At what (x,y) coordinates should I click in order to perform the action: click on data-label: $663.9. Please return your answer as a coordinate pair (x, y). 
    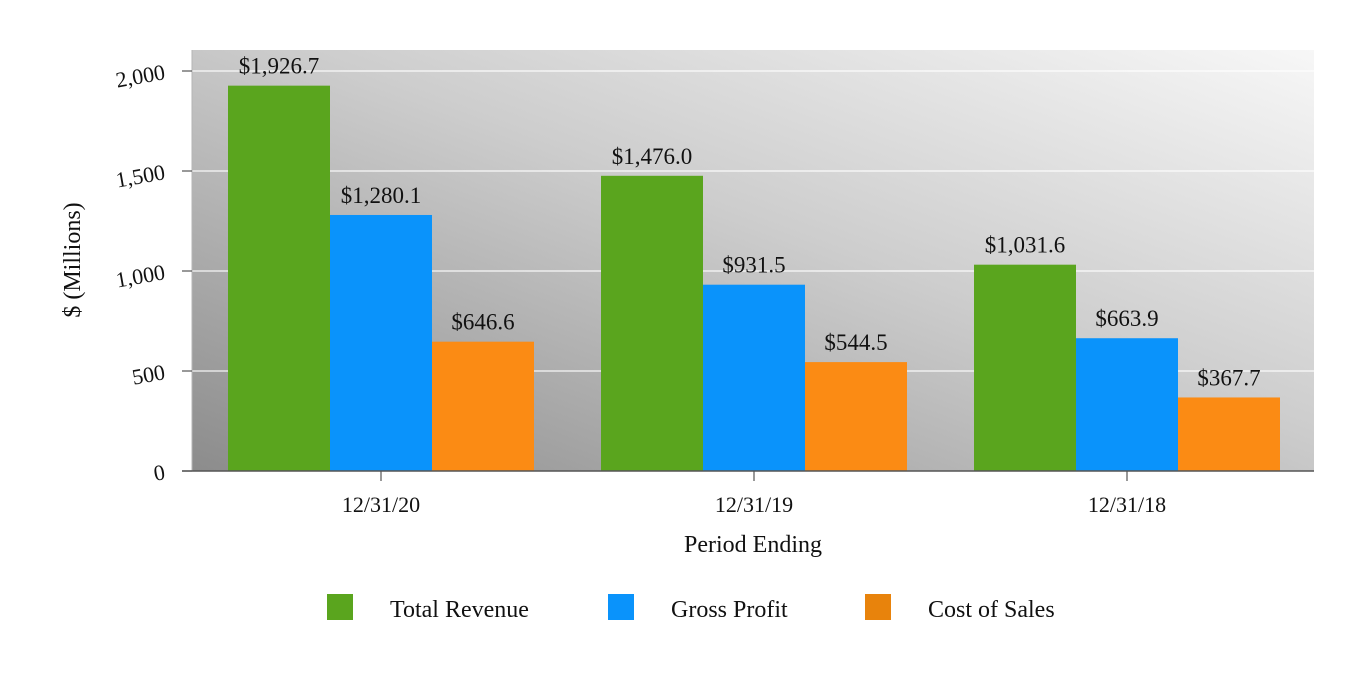
    Looking at the image, I should click on (1126, 318).